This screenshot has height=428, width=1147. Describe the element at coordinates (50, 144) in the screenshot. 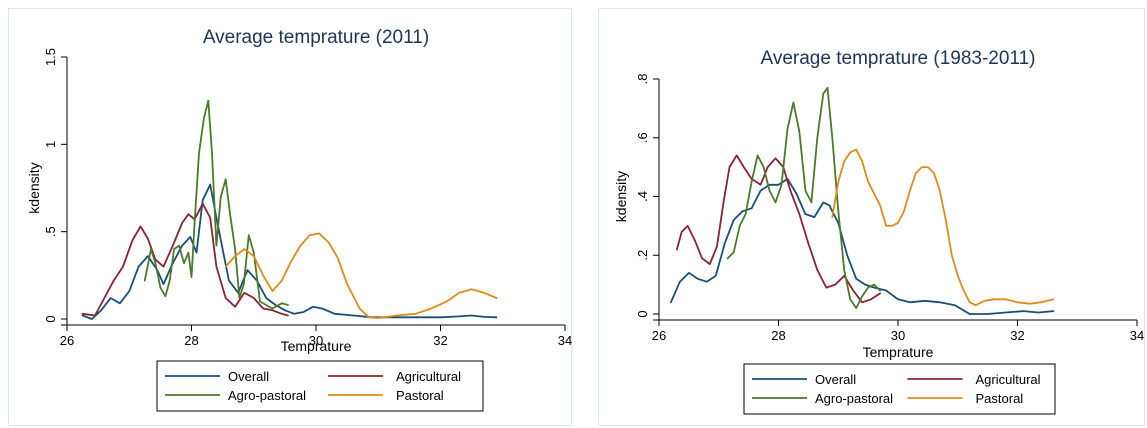

I see `y-tick-label: 1` at that location.